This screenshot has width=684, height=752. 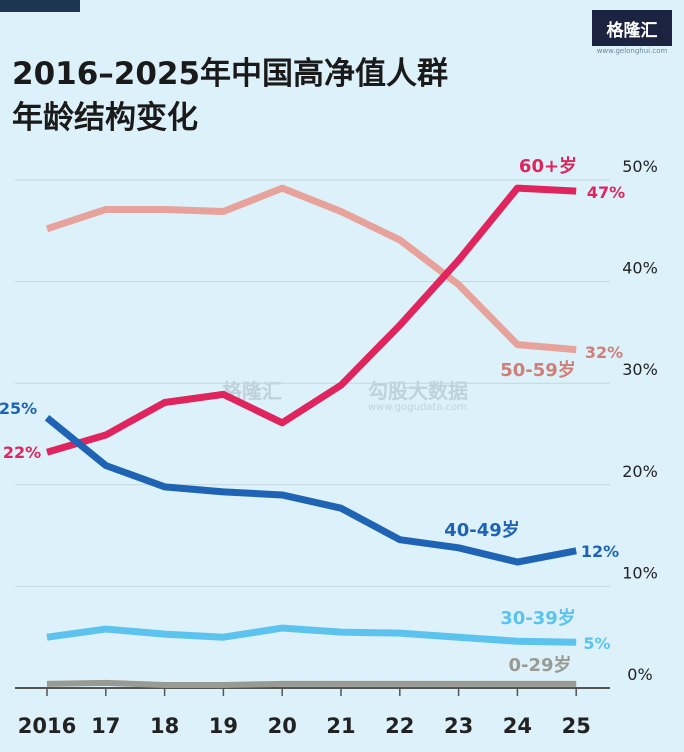 I want to click on end-value-label: 32%, so click(x=604, y=352).